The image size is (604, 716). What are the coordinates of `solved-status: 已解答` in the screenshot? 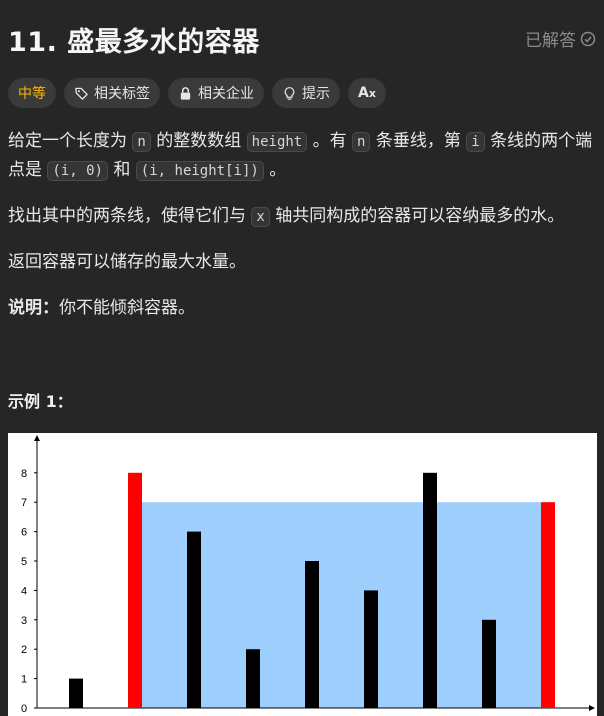 It's located at (560, 38).